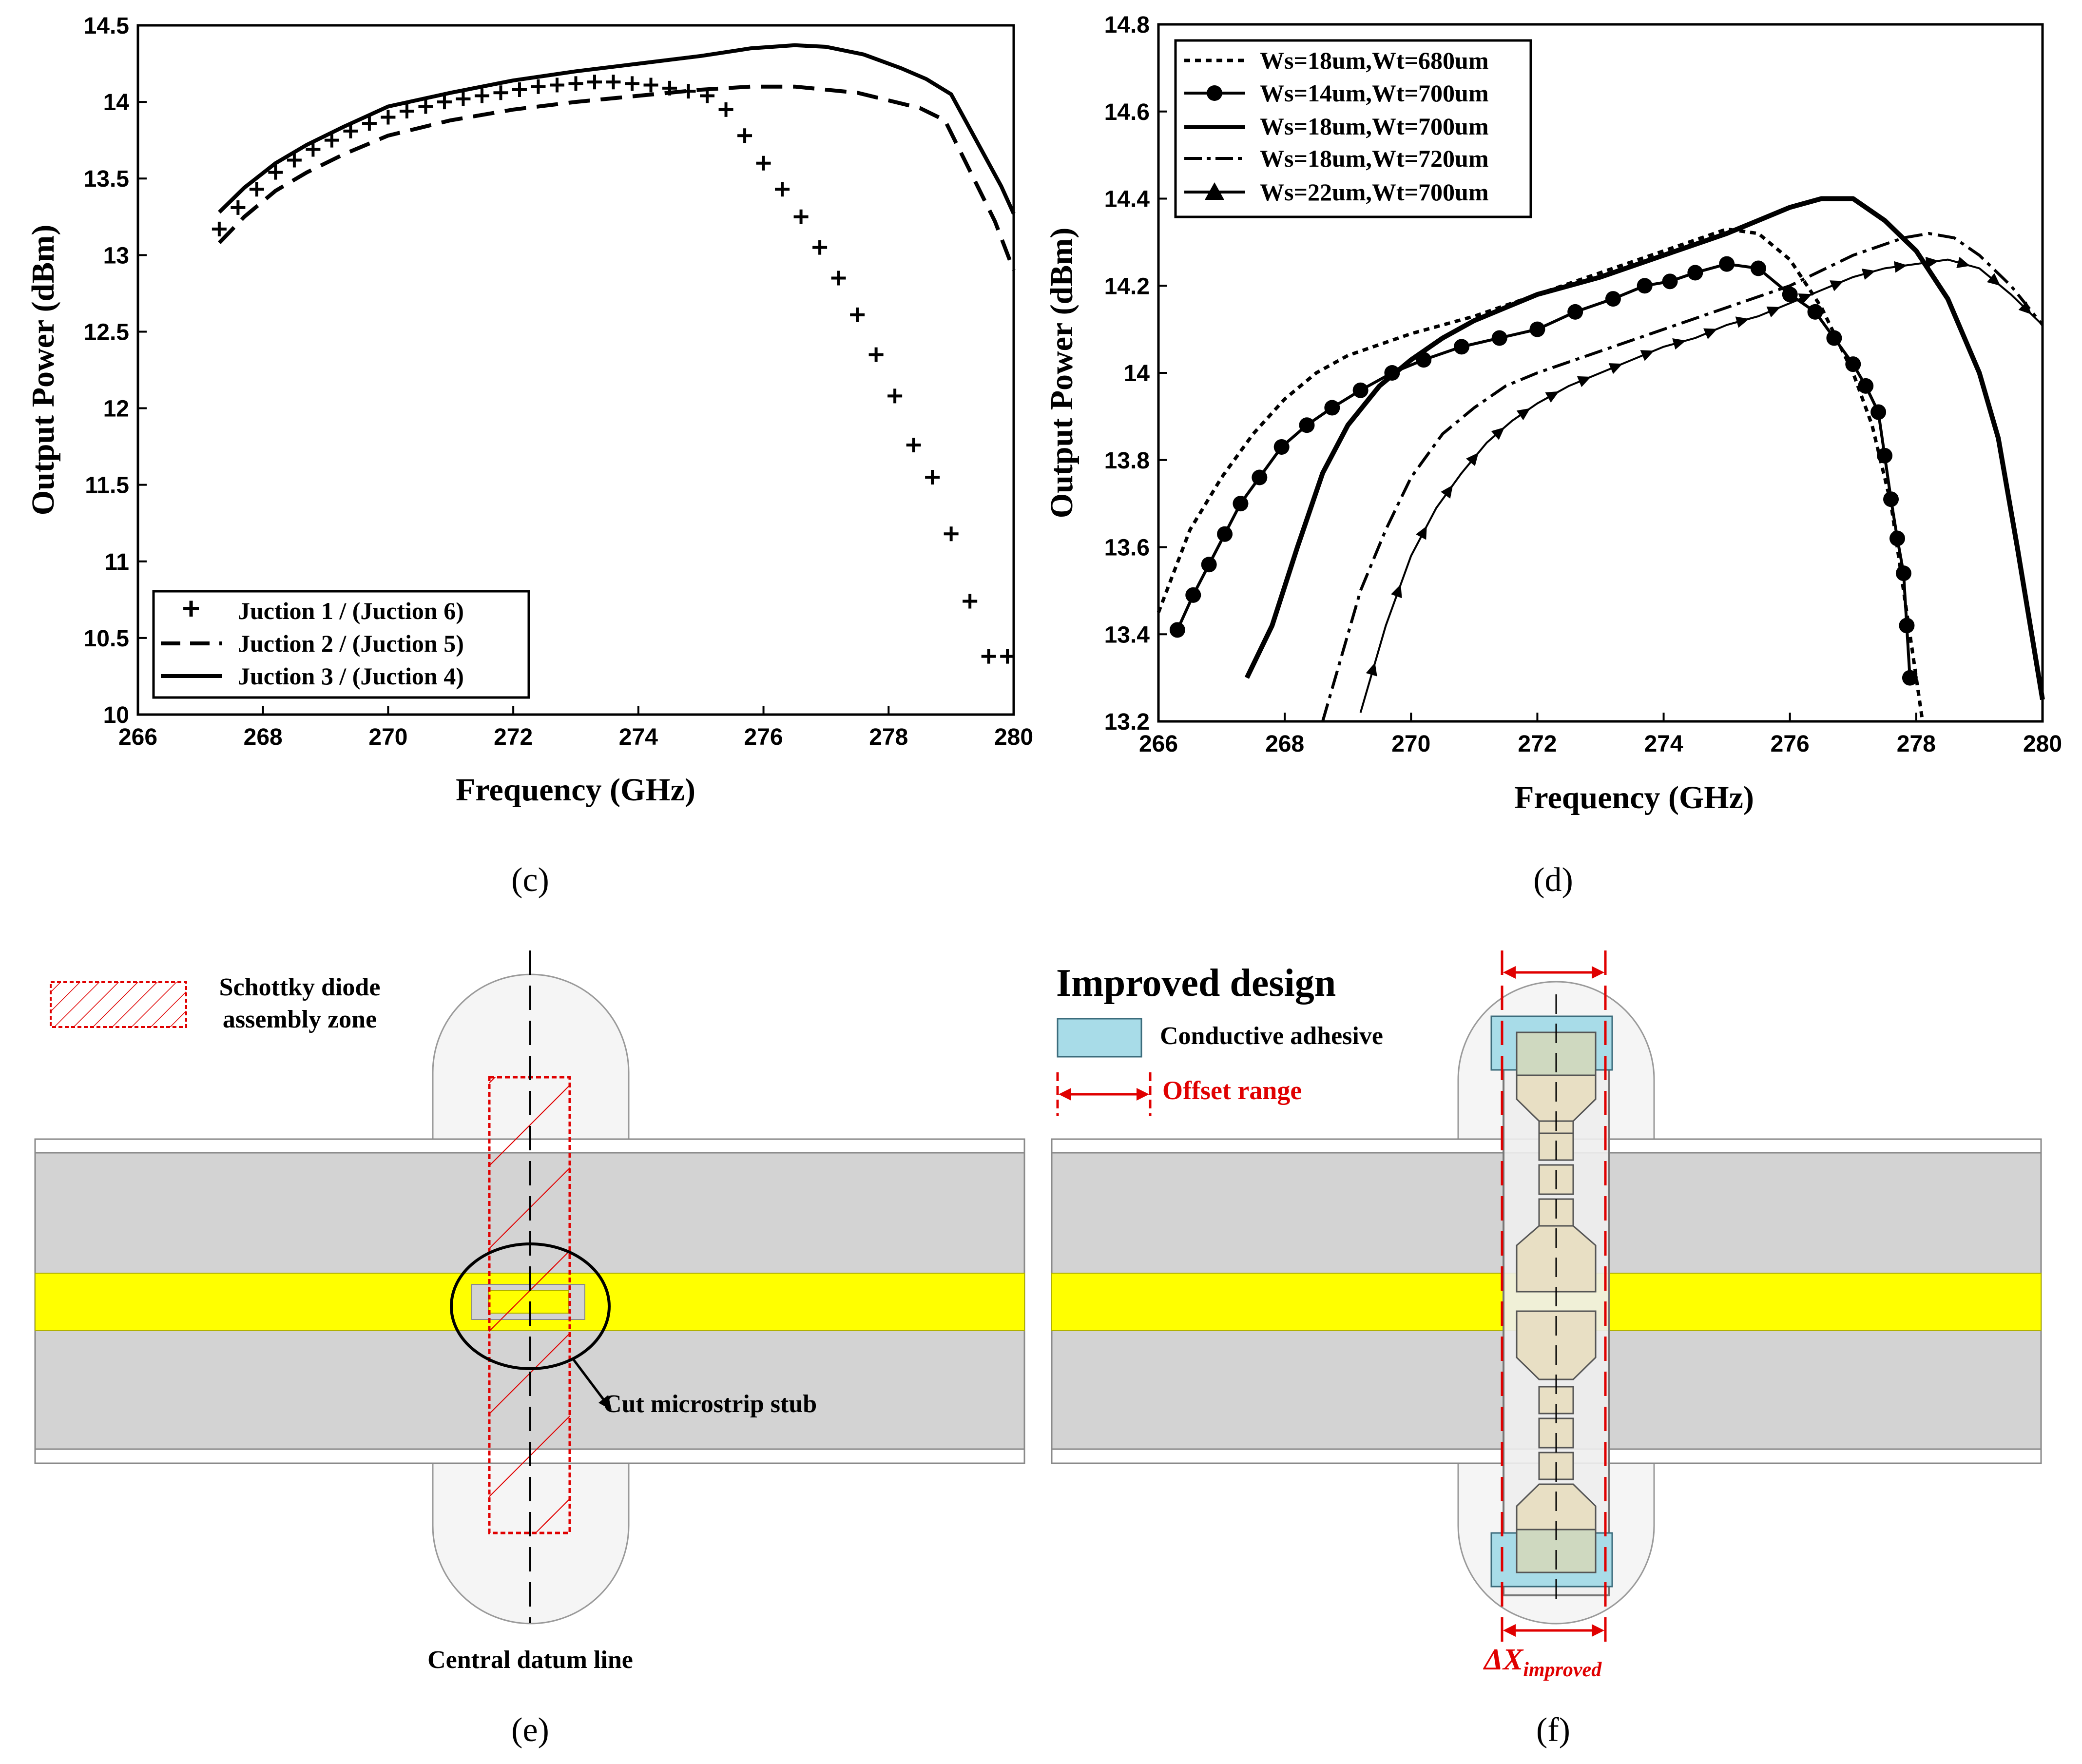 This screenshot has width=2082, height=1764. I want to click on delta-x-improved-label: ΔXimproved, so click(1542, 1662).